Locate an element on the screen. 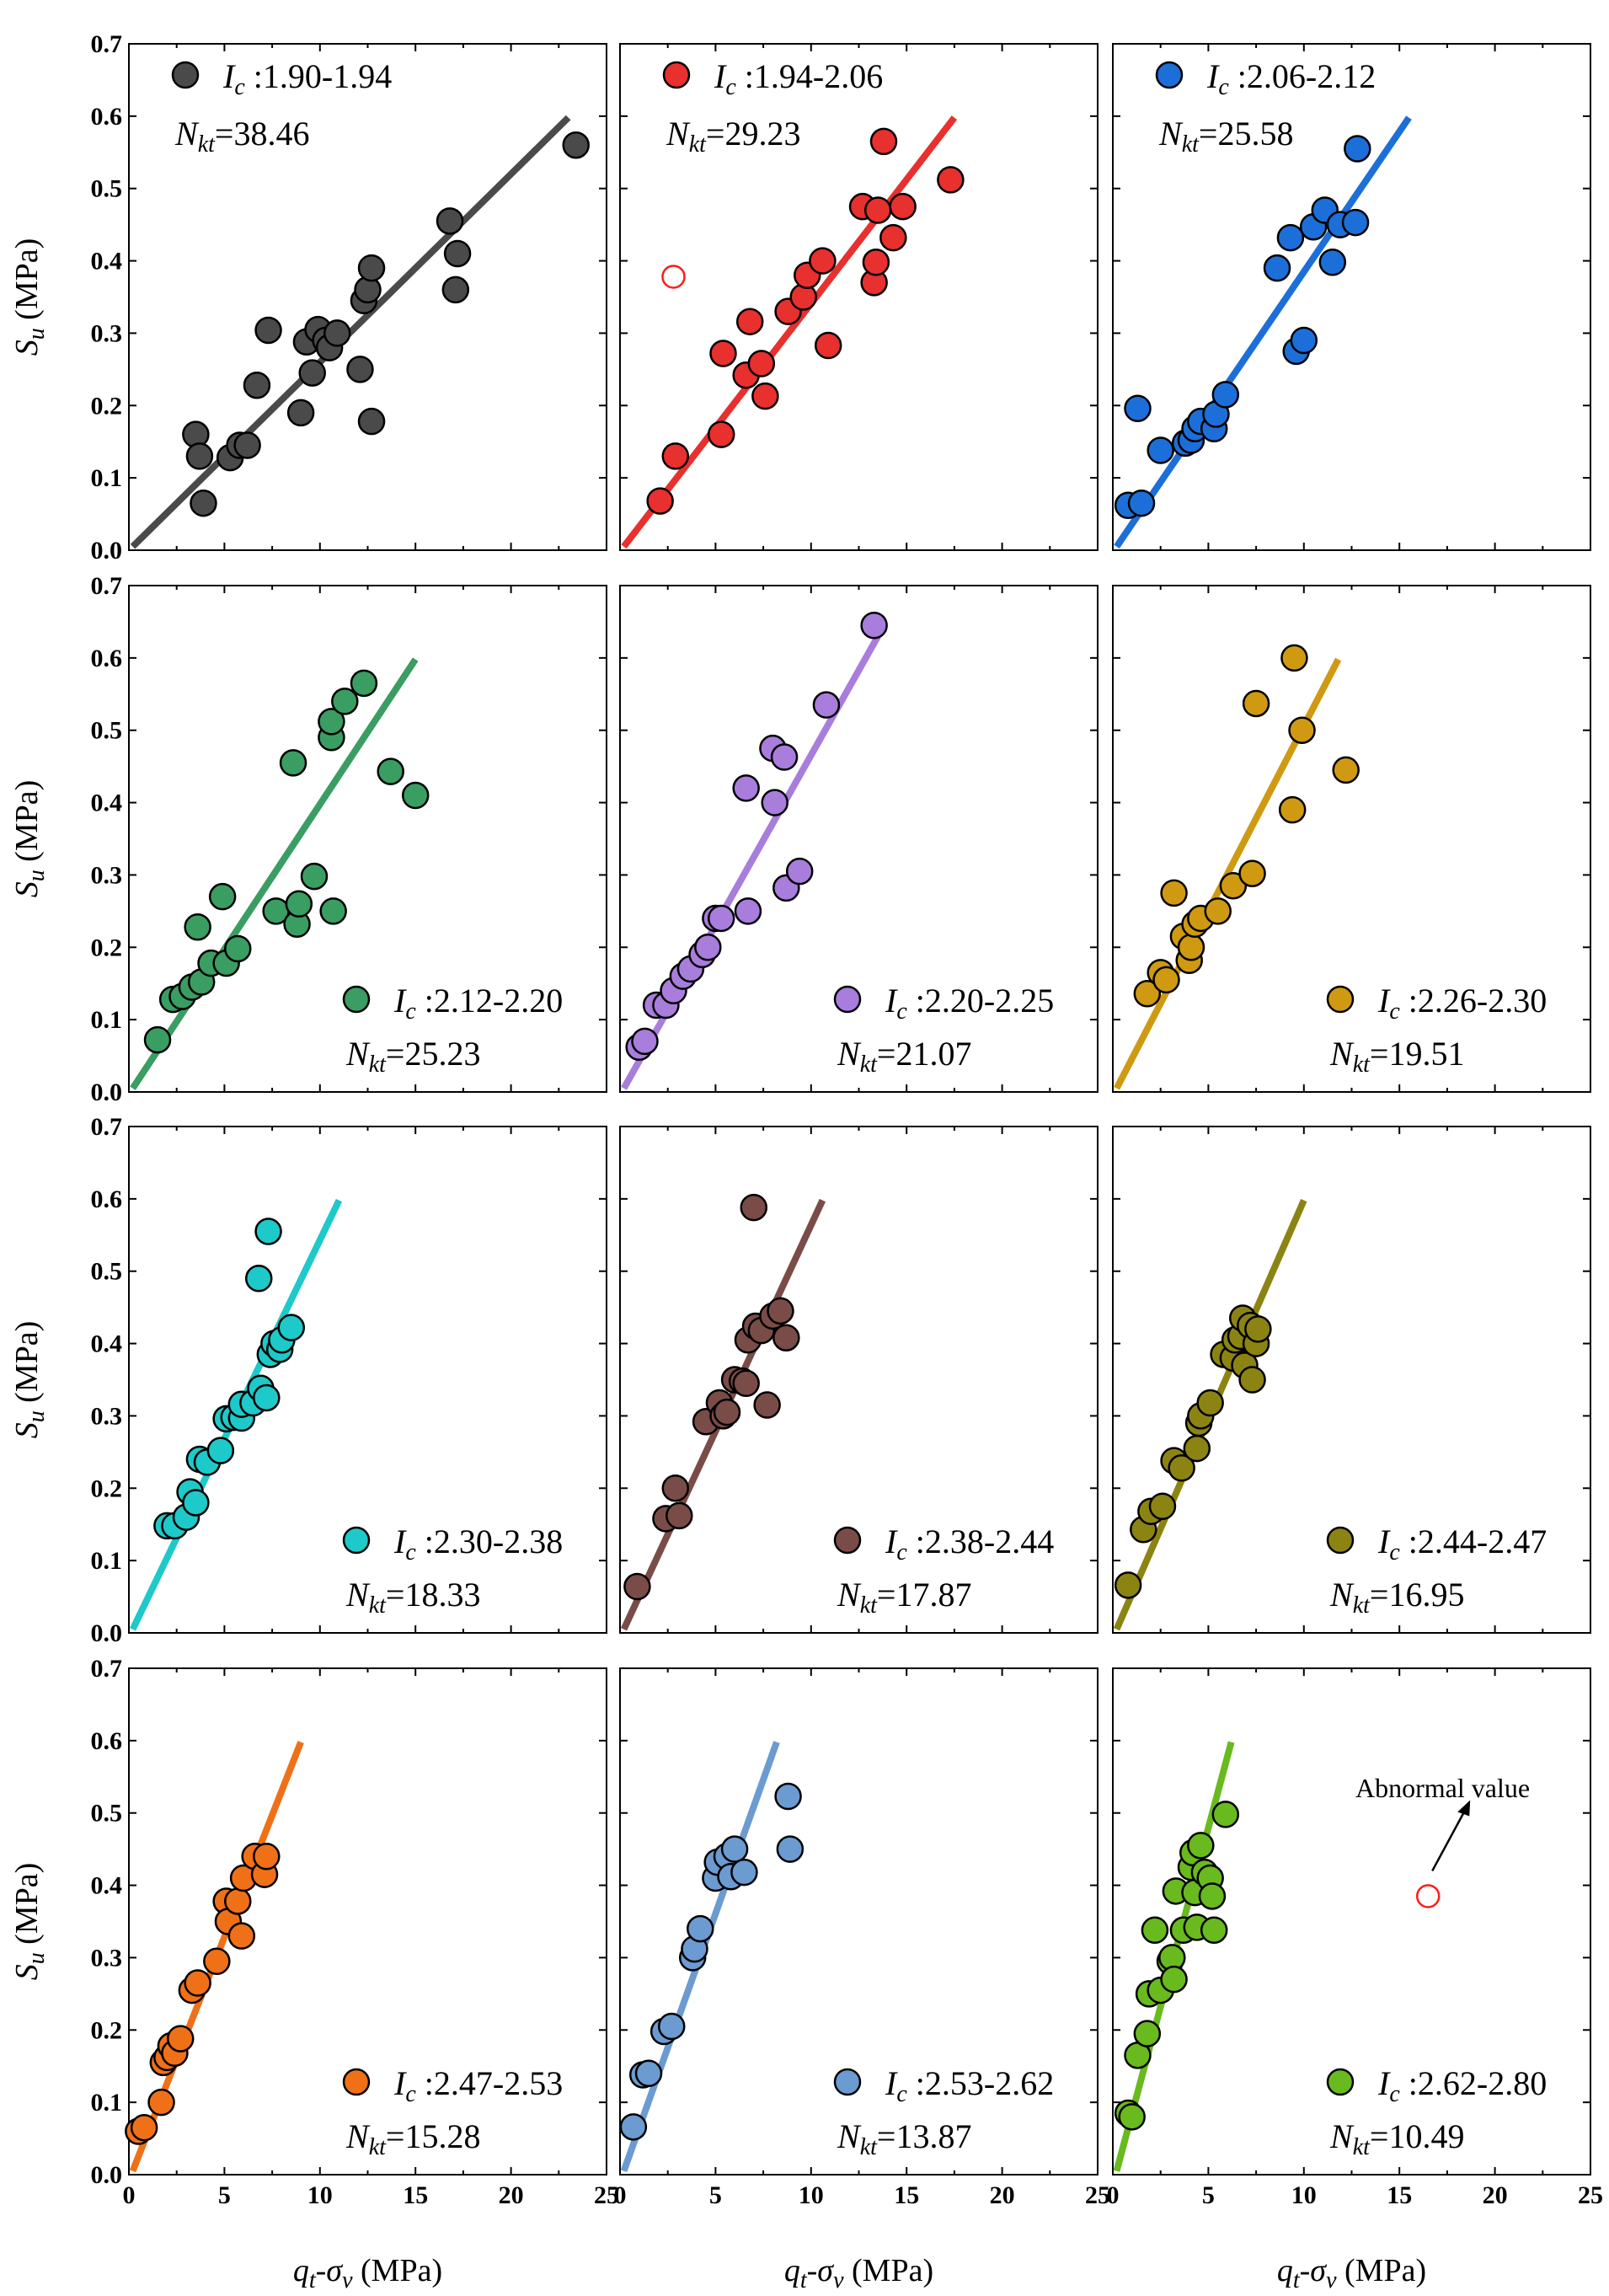 Image resolution: width=1609 pixels, height=2296 pixels. legend-nkt: Nkt=16.95 is located at coordinates (1396, 1597).